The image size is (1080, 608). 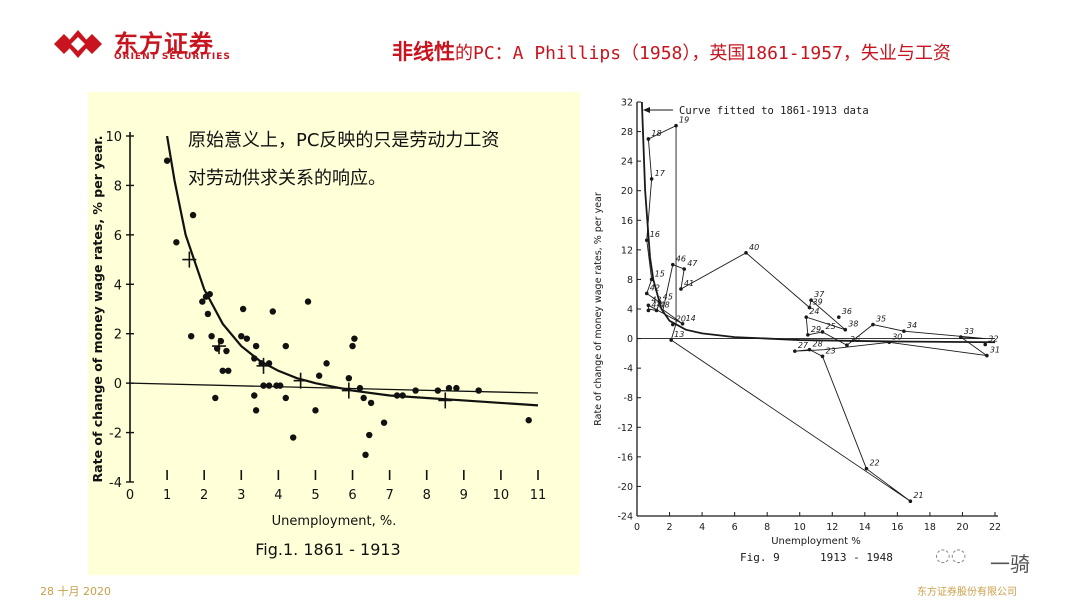 What do you see at coordinates (818, 222) in the screenshot?
I see `fig9-fitted-curve` at bounding box center [818, 222].